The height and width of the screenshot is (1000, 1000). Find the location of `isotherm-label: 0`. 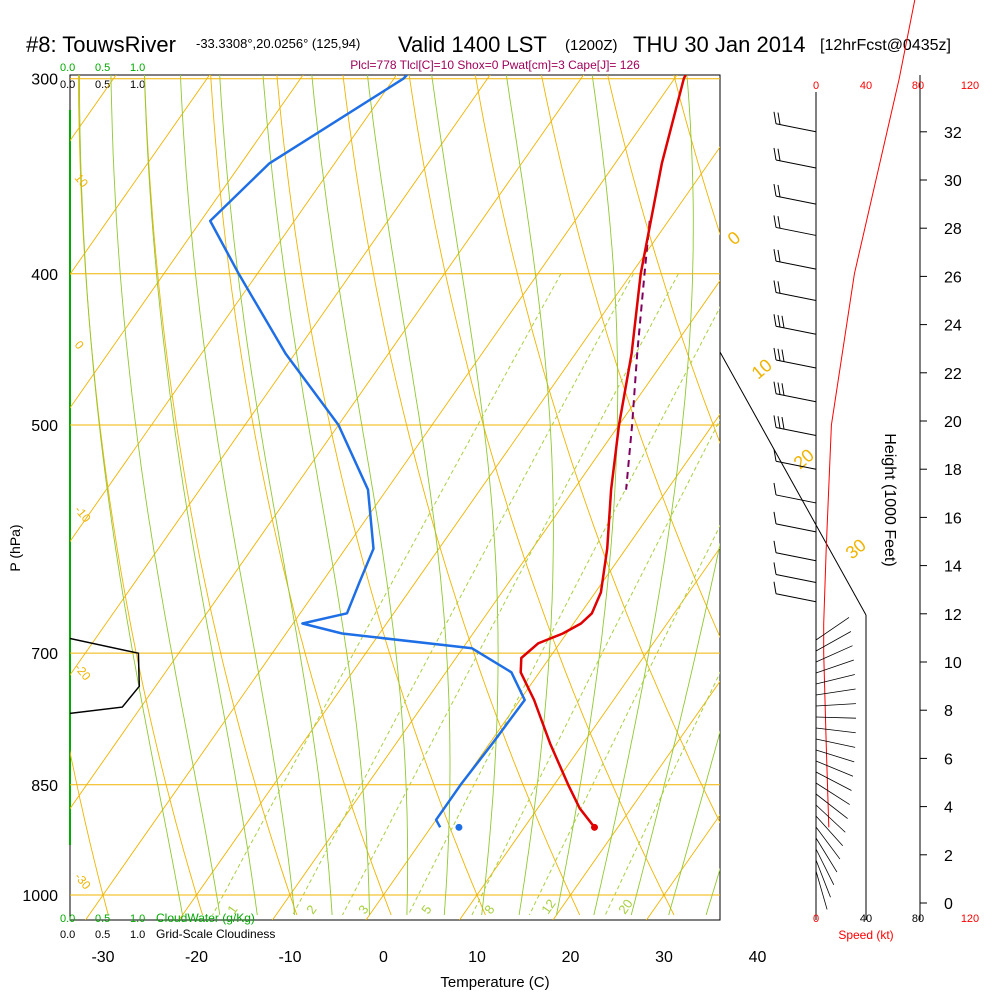

isotherm-label: 0 is located at coordinates (79, 345).